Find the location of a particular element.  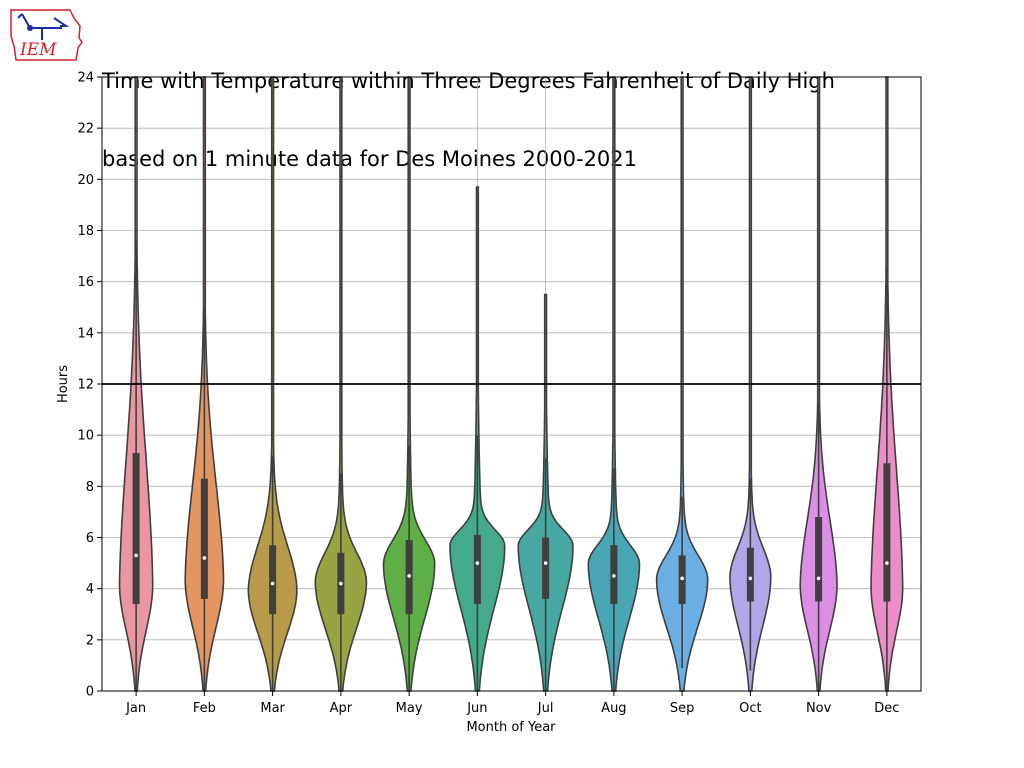

y-tick-label: 16 is located at coordinates (85, 282).